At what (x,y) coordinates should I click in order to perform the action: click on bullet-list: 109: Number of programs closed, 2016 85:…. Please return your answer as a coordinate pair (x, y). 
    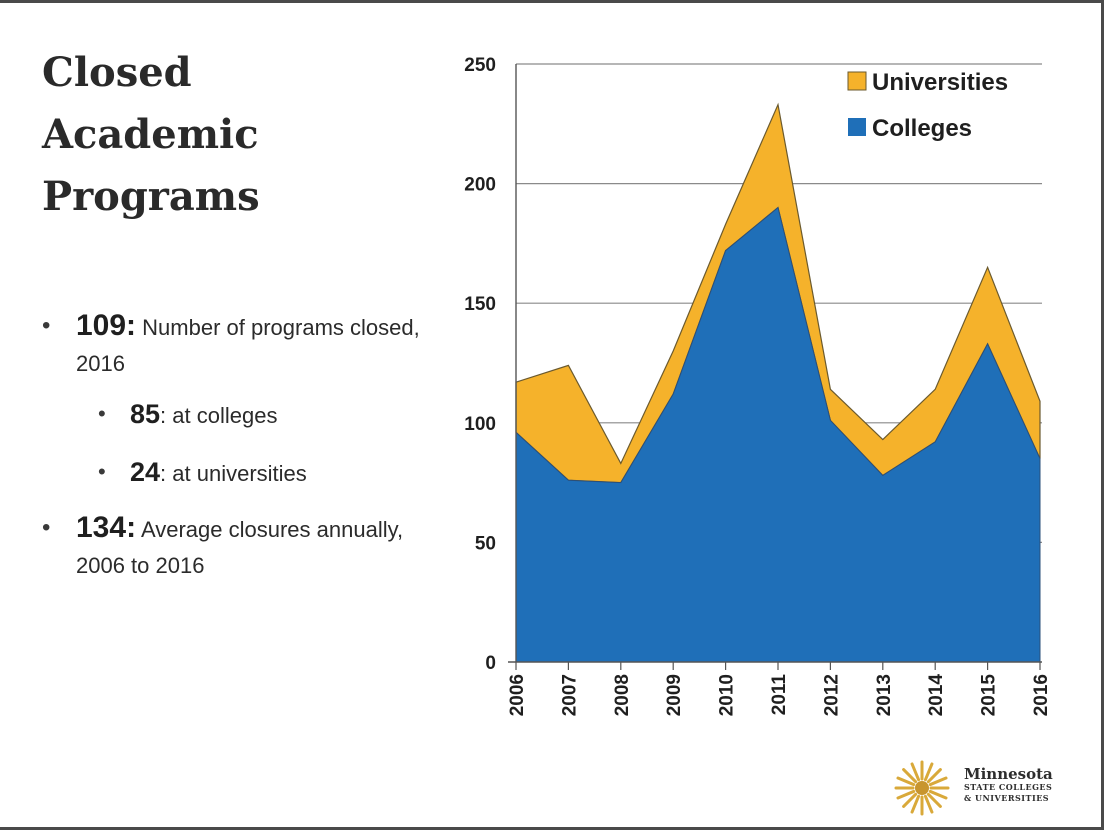
    Looking at the image, I should click on (230, 446).